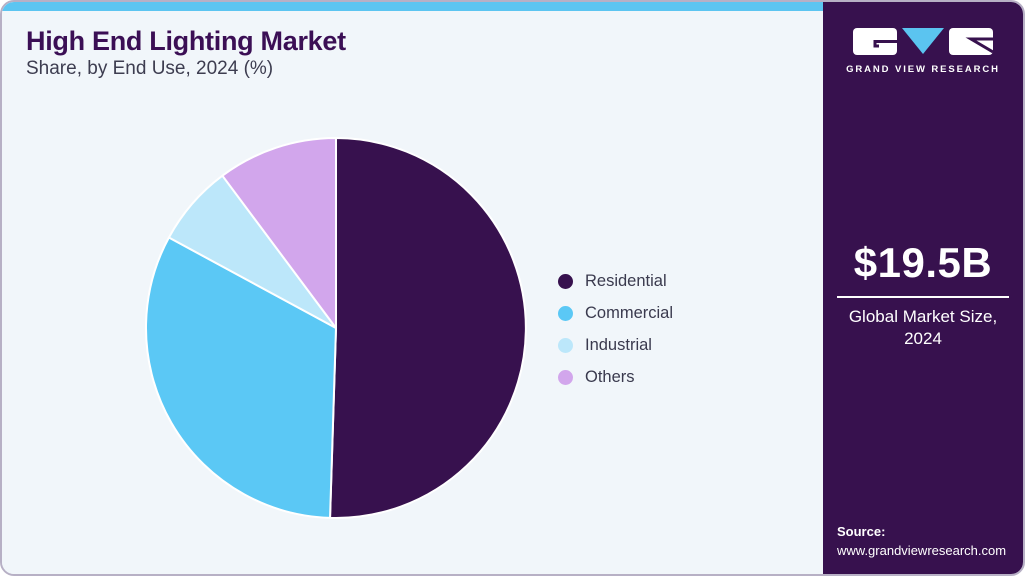  I want to click on logo-r-leg, so click(979, 45).